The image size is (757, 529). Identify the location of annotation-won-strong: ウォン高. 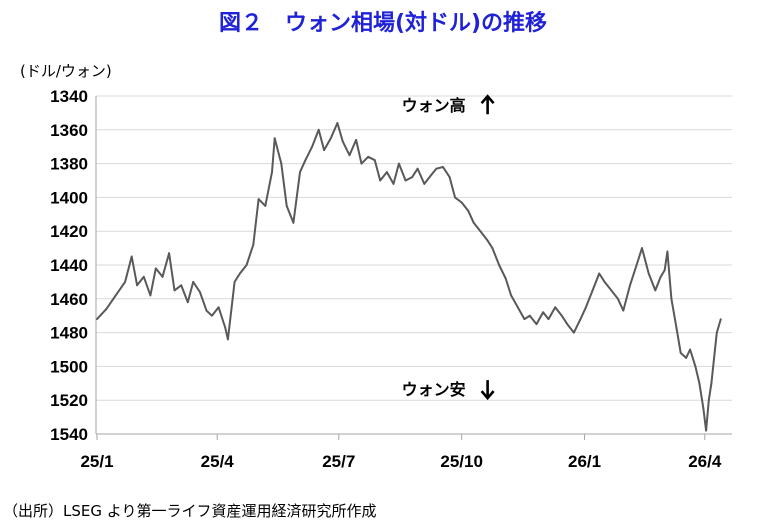
(434, 105).